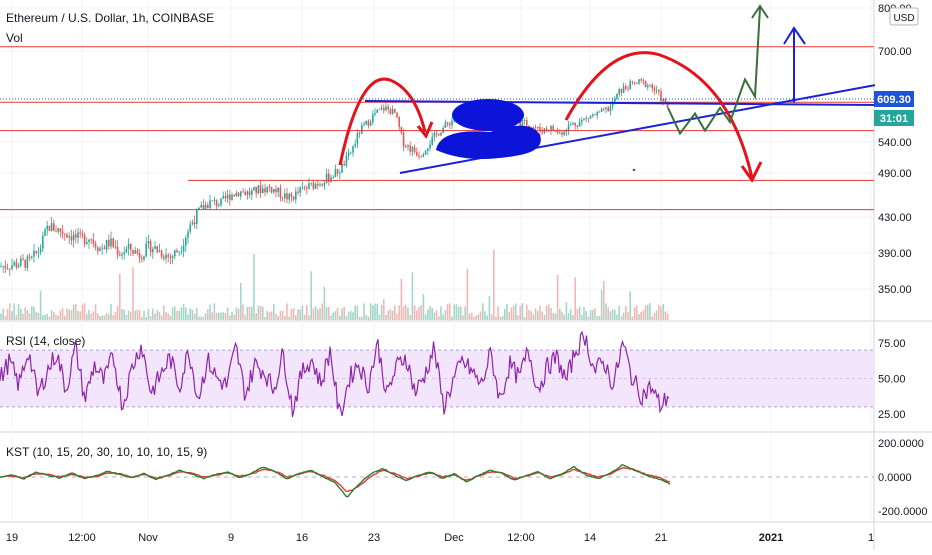 This screenshot has width=932, height=555. I want to click on time-axis: 19 12:00 Nov 9 16 23 Dec 12:00 14 21 2021 1, so click(440, 538).